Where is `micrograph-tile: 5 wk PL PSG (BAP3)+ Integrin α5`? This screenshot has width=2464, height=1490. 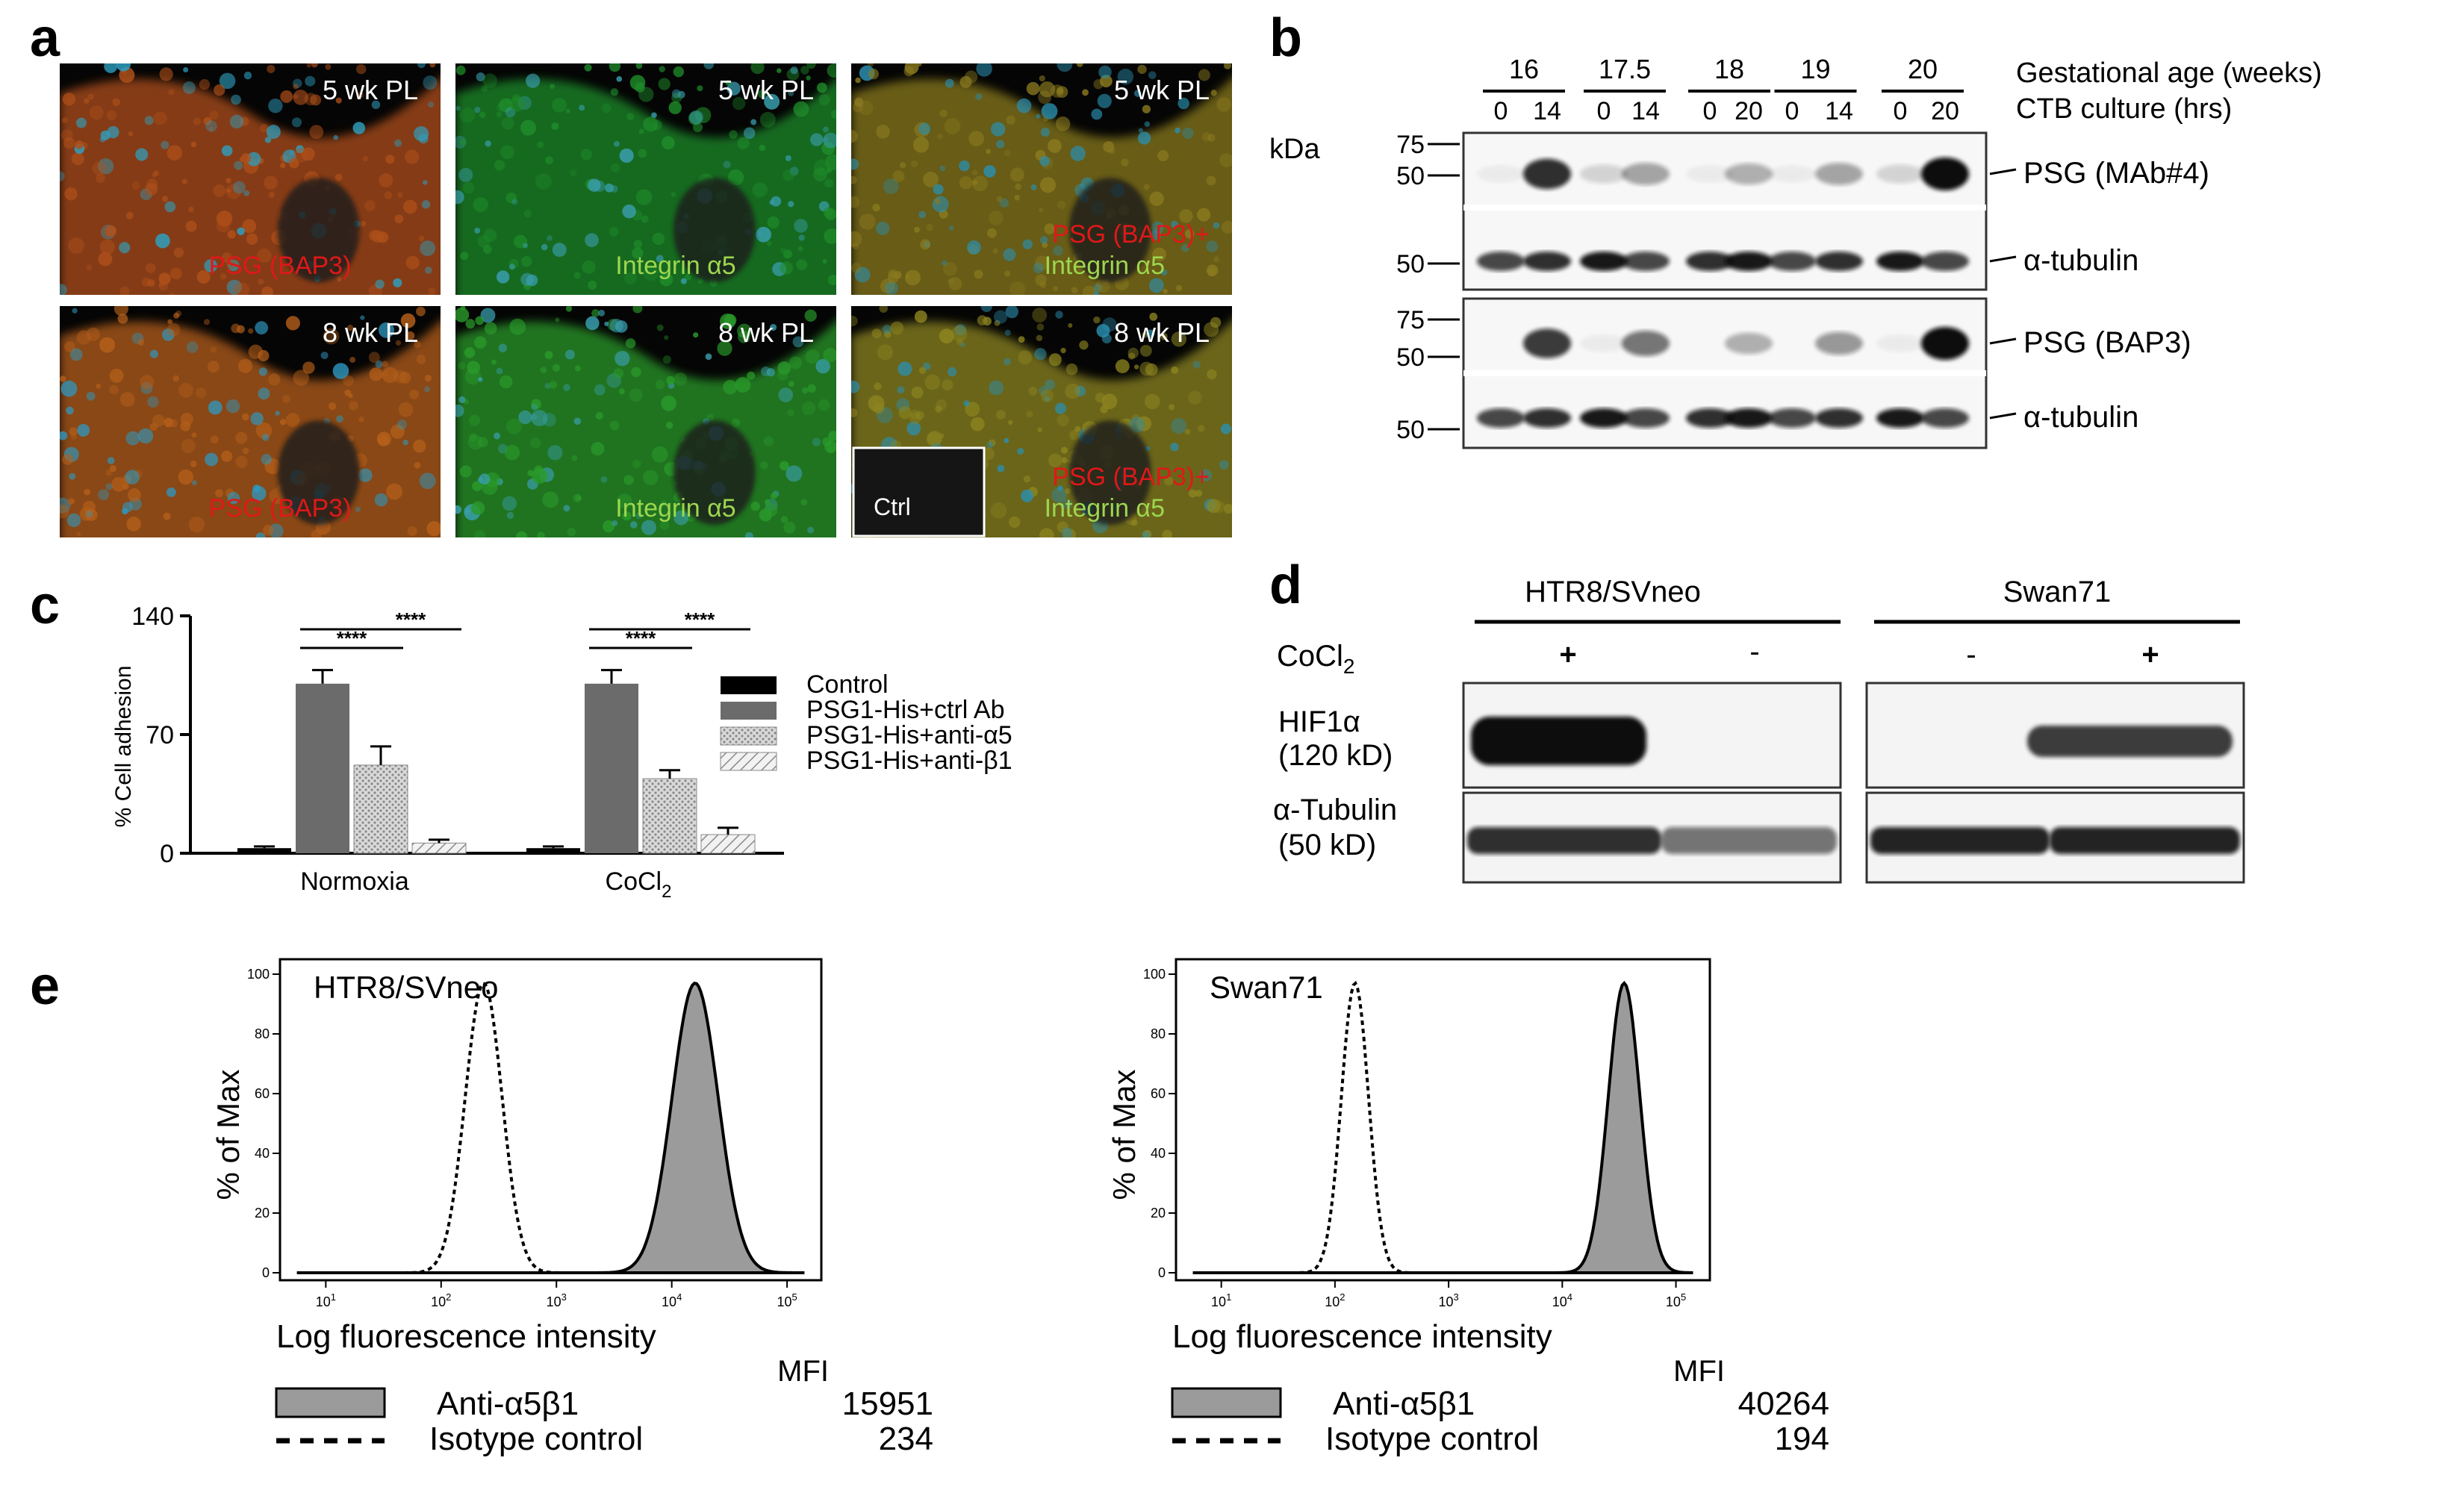
micrograph-tile: 5 wk PL PSG (BAP3)+ Integrin α5 is located at coordinates (1041, 179).